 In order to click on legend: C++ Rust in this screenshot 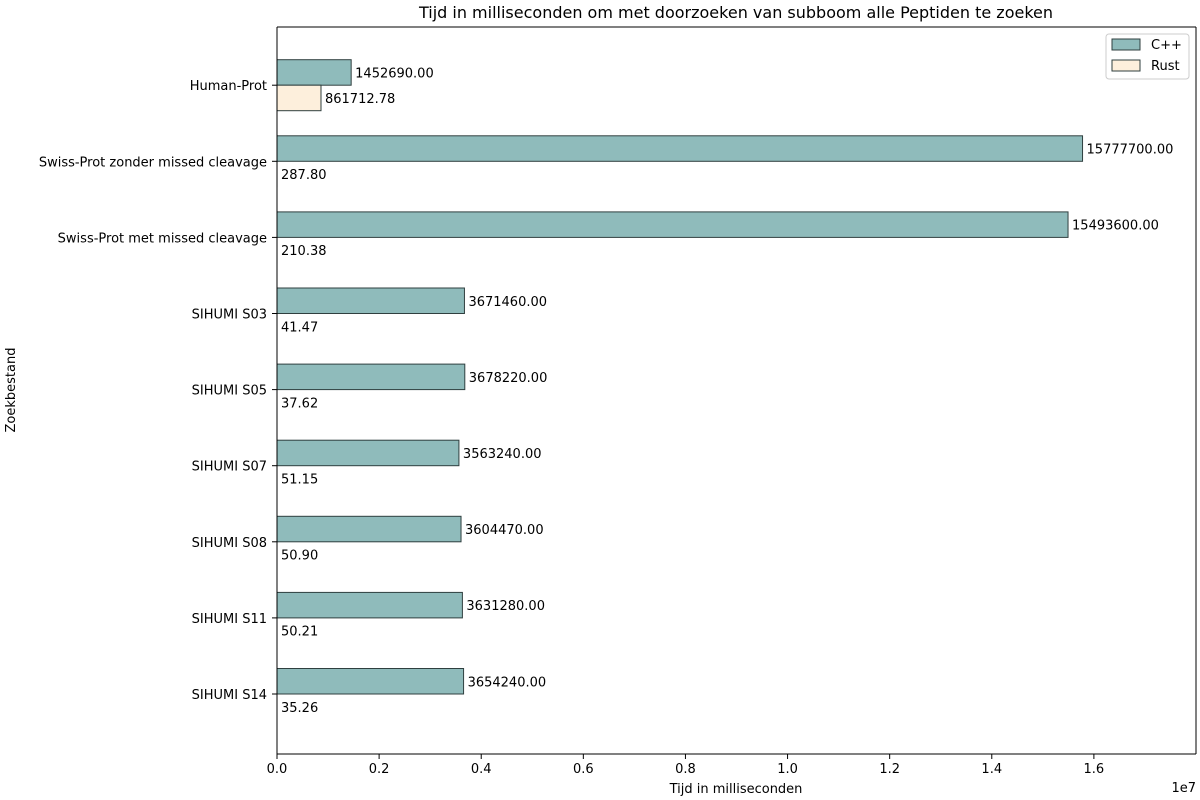, I will do `click(1147, 56)`.